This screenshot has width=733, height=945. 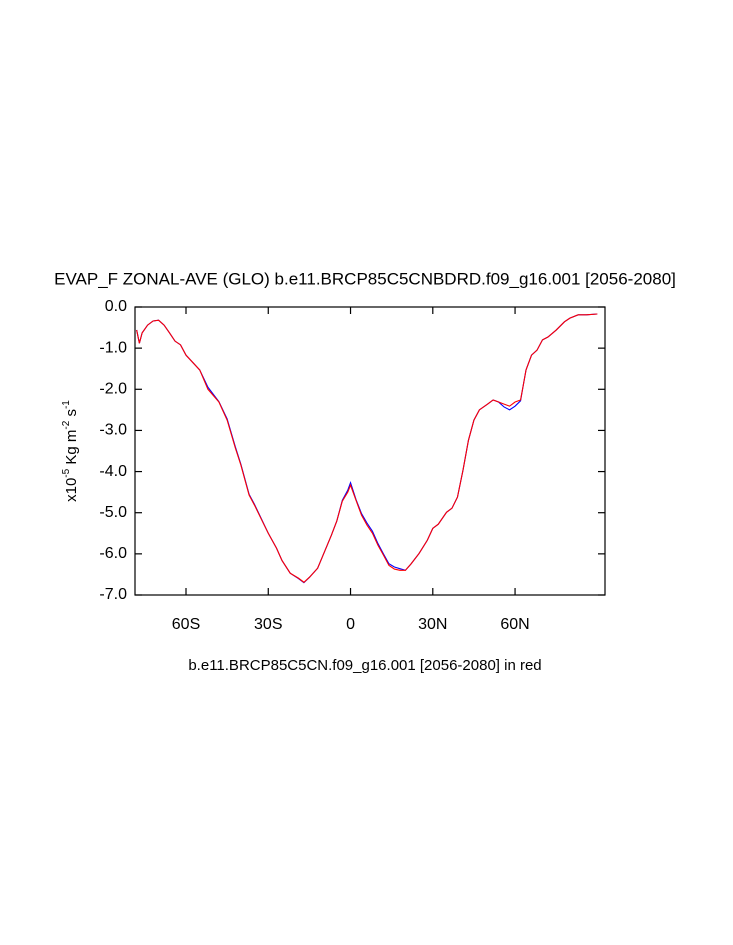 I want to click on y-label-part: s, so click(x=71, y=415).